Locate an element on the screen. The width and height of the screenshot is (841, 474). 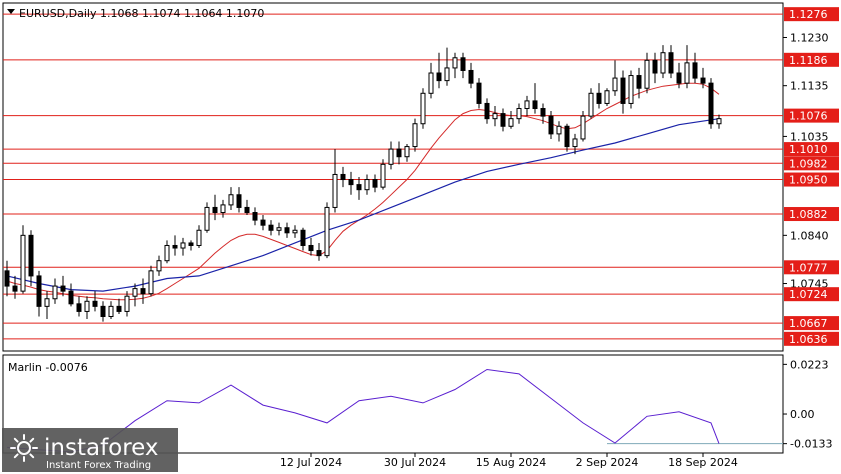
level-label: 1.1010 is located at coordinates (808, 149).